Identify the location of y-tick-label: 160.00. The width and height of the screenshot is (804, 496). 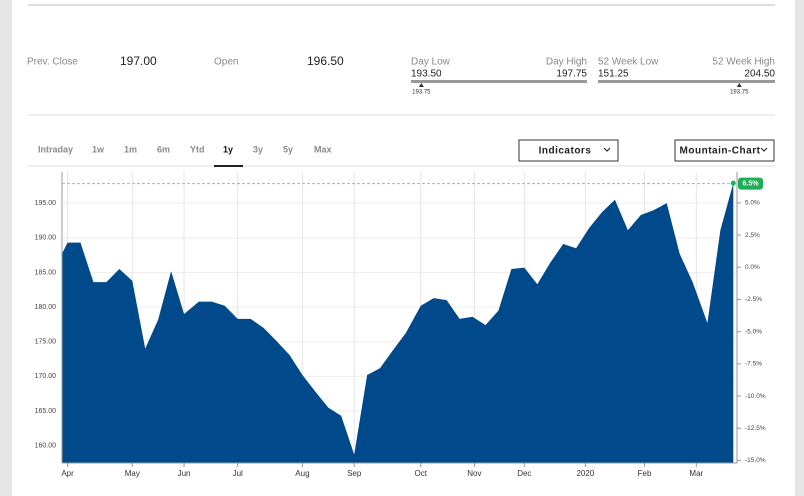
(46, 446).